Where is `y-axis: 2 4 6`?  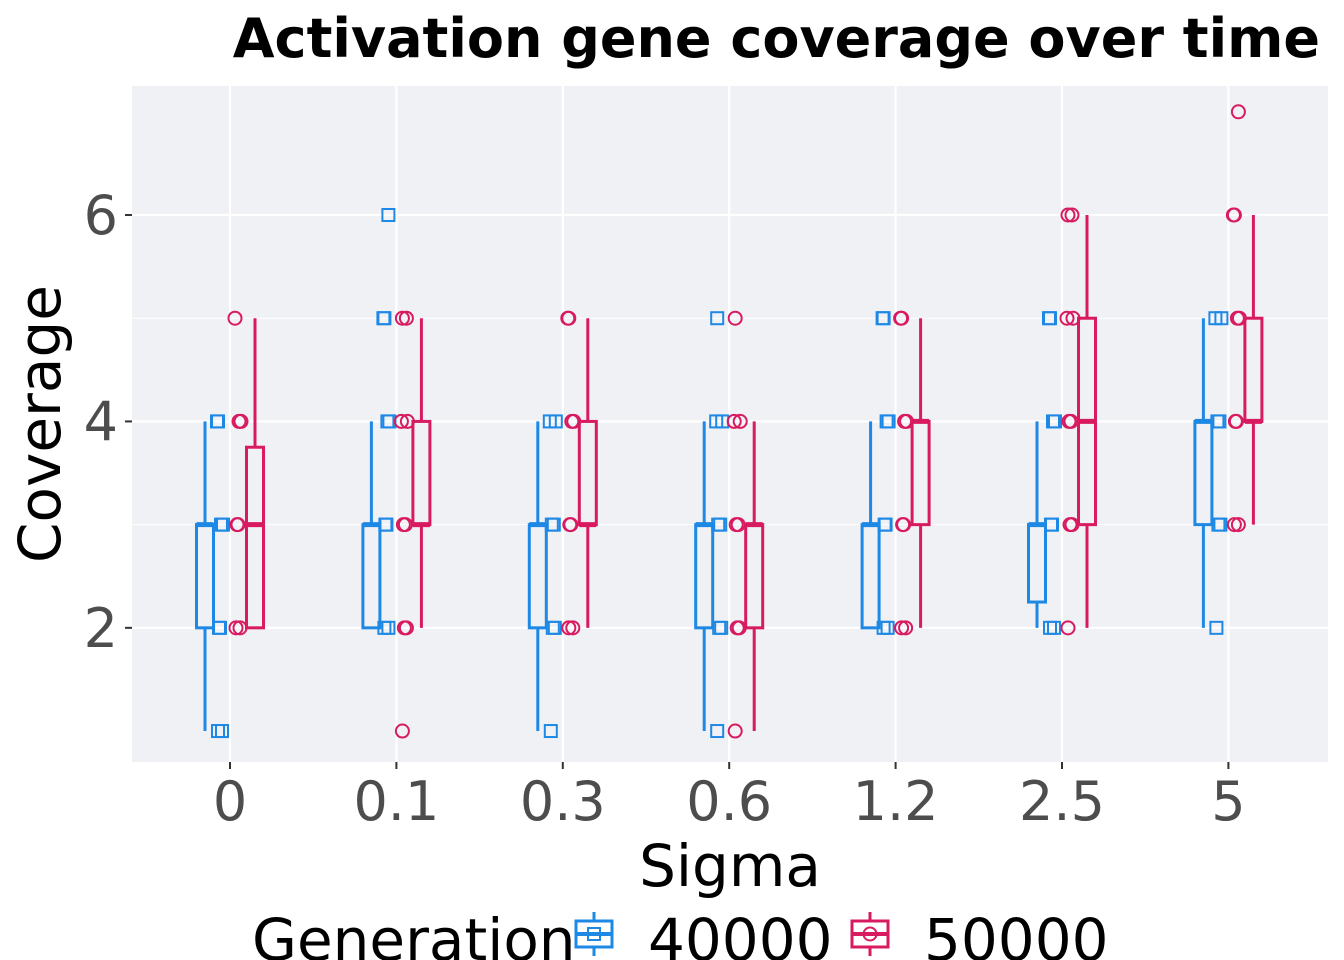
y-axis: 2 4 6 is located at coordinates (108, 422).